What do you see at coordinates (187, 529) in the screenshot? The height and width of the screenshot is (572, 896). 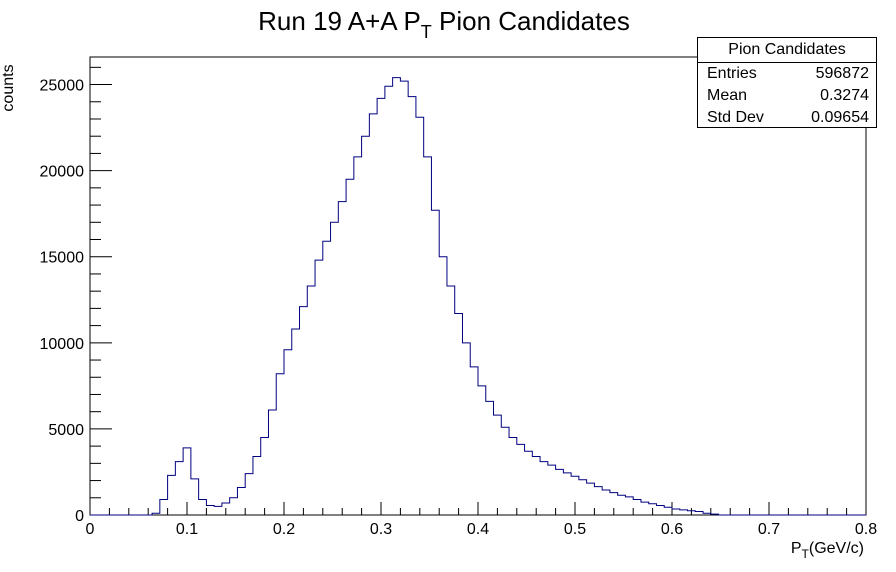 I see `x-tick-label: 0.1` at bounding box center [187, 529].